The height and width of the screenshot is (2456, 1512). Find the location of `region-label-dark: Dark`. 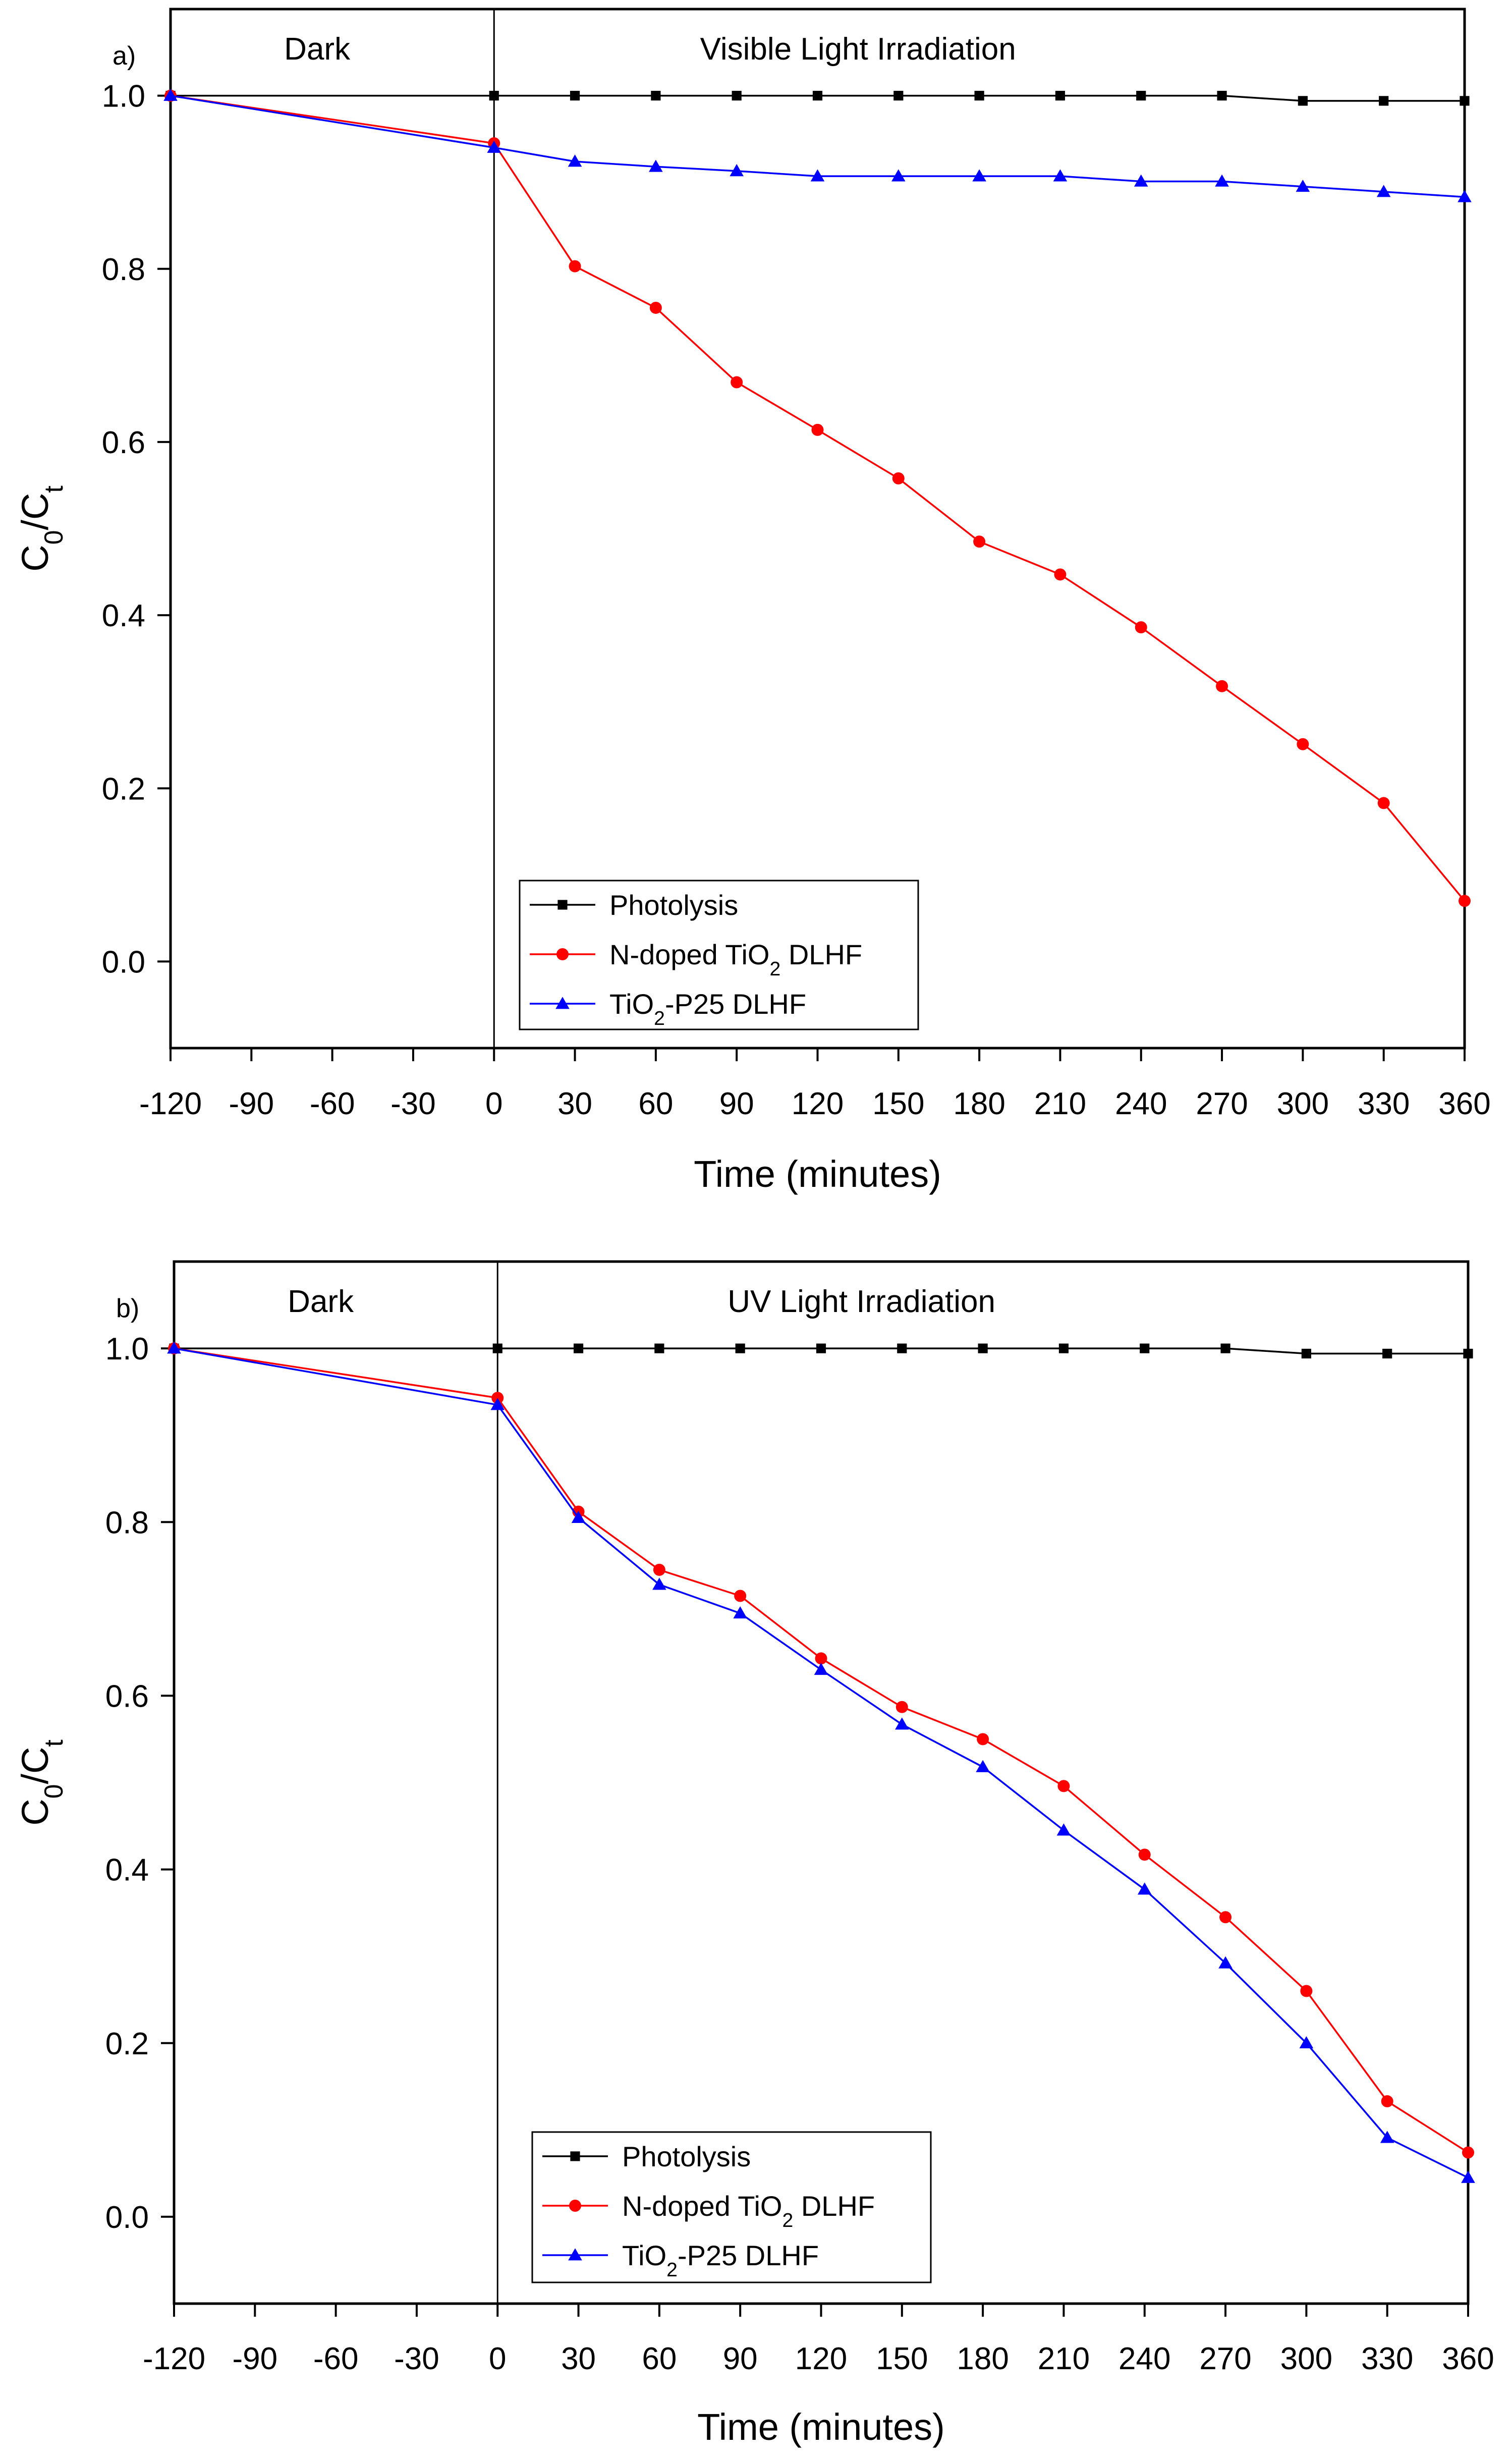

region-label-dark: Dark is located at coordinates (321, 1302).